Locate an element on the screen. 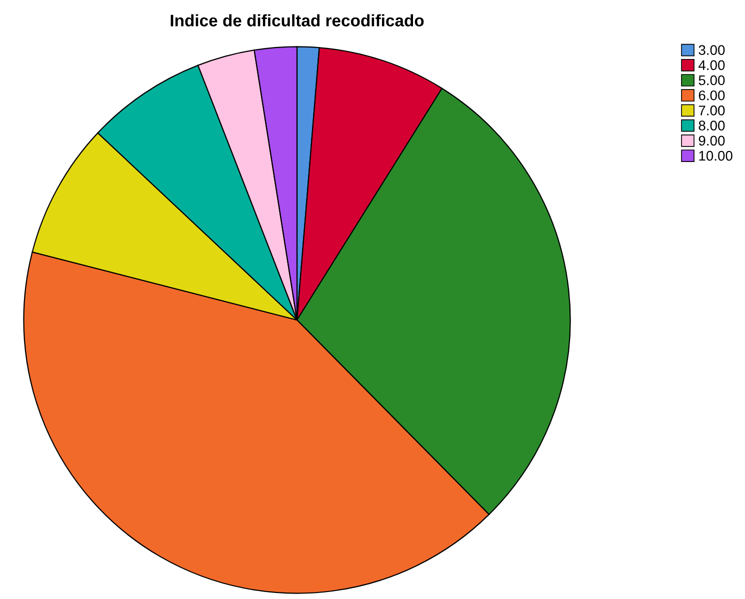  legend-label: 5.00 is located at coordinates (711, 80).